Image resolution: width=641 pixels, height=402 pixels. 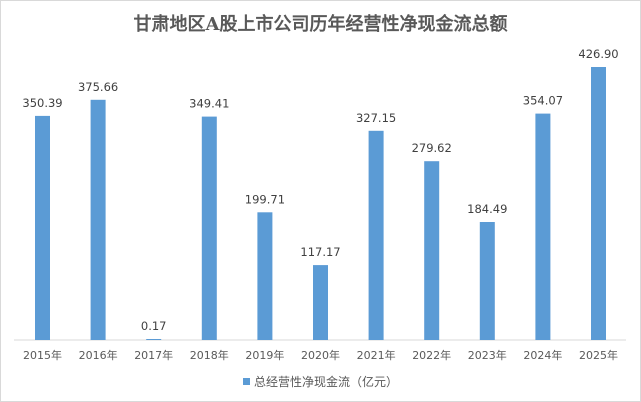 What do you see at coordinates (265, 276) in the screenshot?
I see `bar-2019年` at bounding box center [265, 276].